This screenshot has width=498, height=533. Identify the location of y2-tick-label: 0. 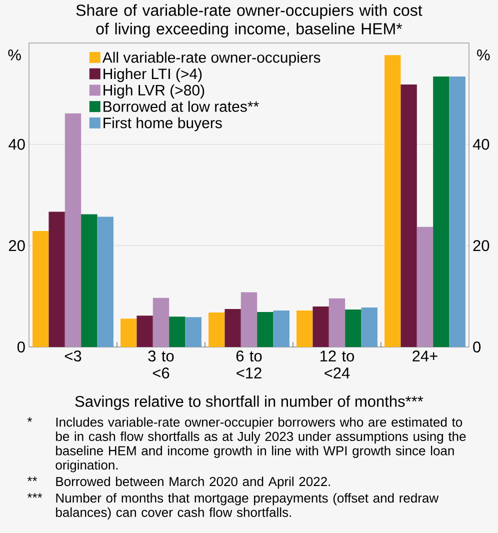
(477, 347).